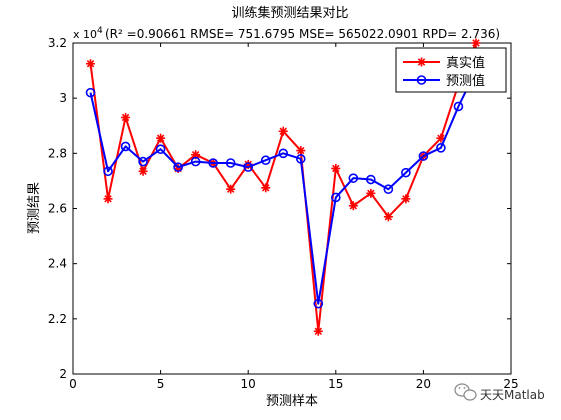 Image resolution: width=561 pixels, height=420 pixels. Describe the element at coordinates (421, 80) in the screenshot. I see `legend-marker-pred` at that location.